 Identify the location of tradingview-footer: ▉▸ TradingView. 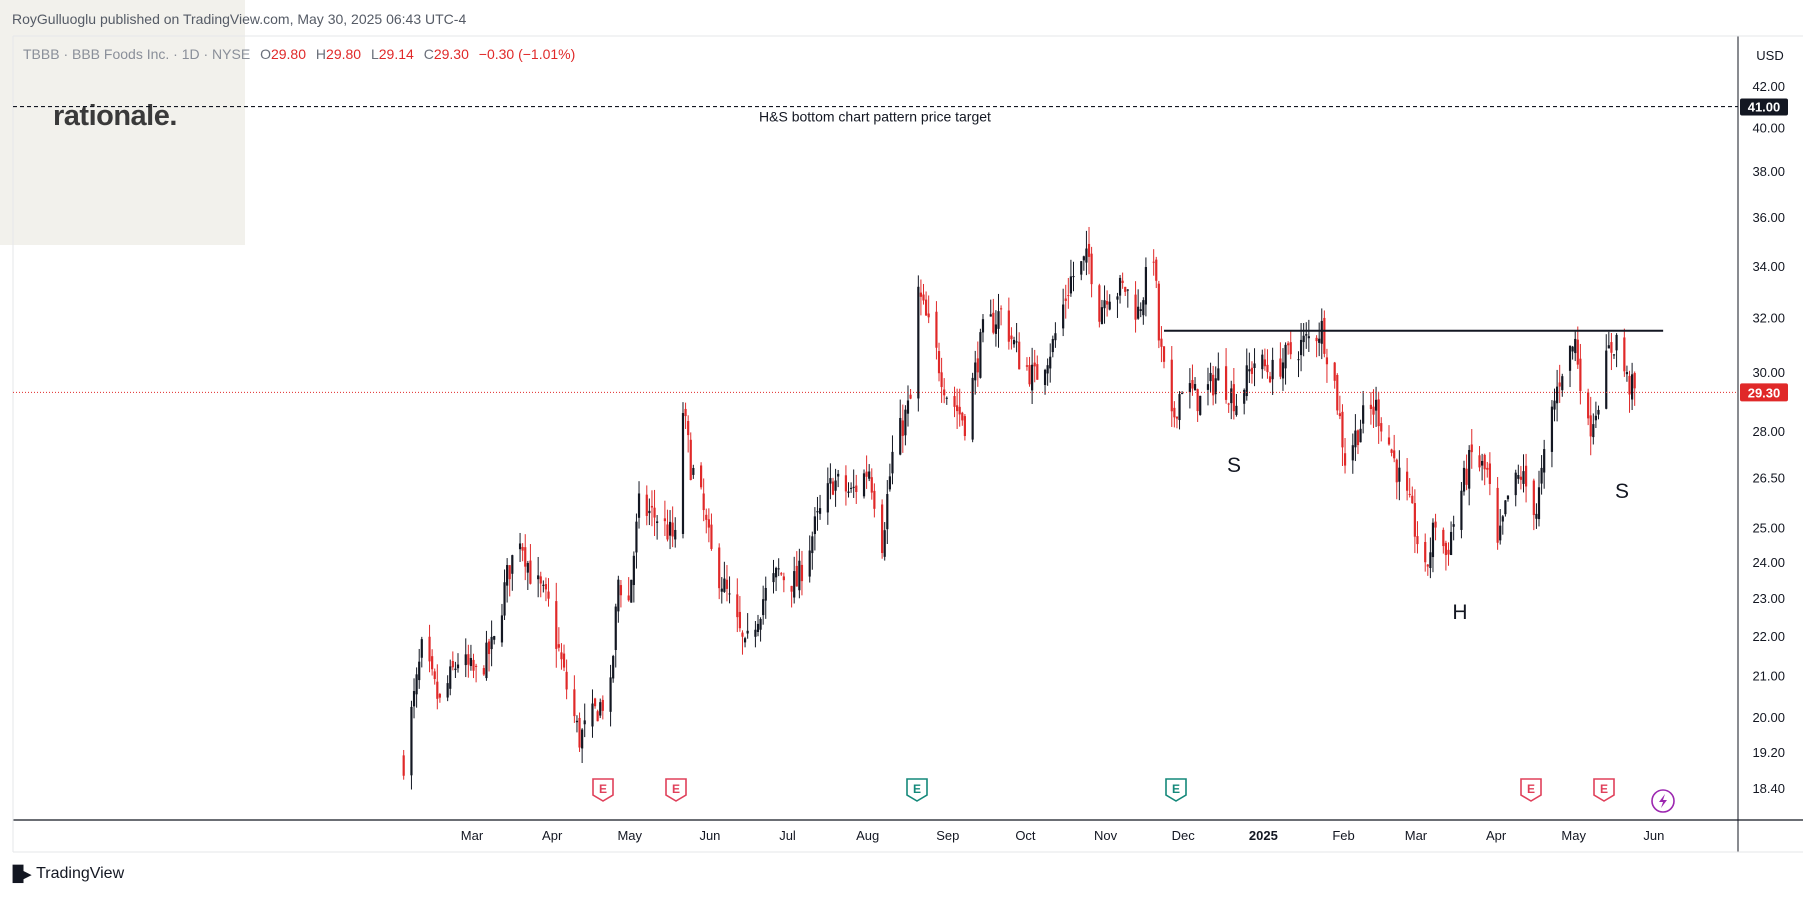
(68, 874).